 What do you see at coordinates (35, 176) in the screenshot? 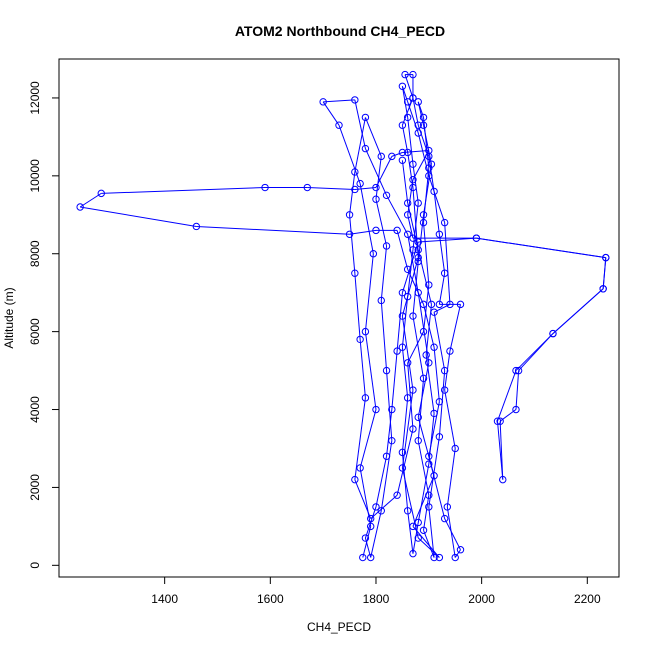
I see `y-tick-label: 10000` at bounding box center [35, 176].